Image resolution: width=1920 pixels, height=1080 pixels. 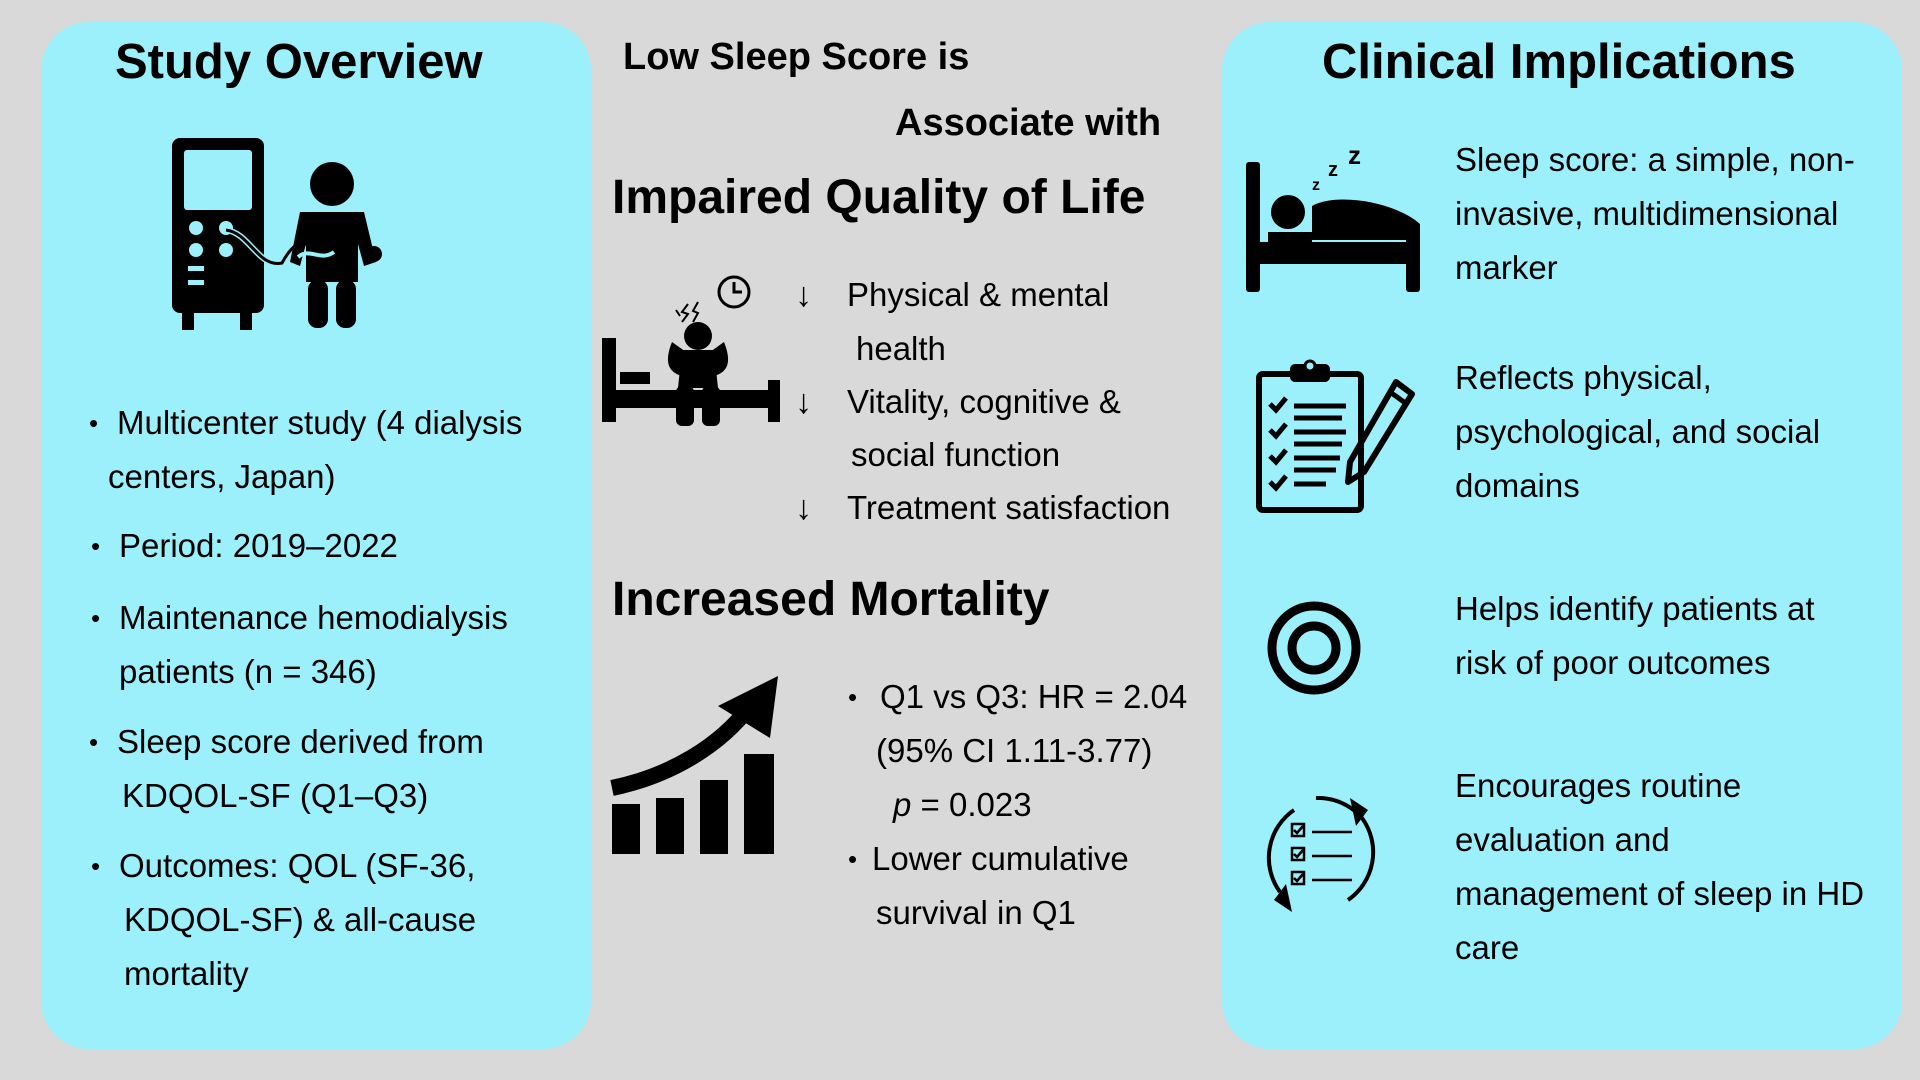 What do you see at coordinates (1559, 62) in the screenshot?
I see `clinical-implications-title: Clinical Implications` at bounding box center [1559, 62].